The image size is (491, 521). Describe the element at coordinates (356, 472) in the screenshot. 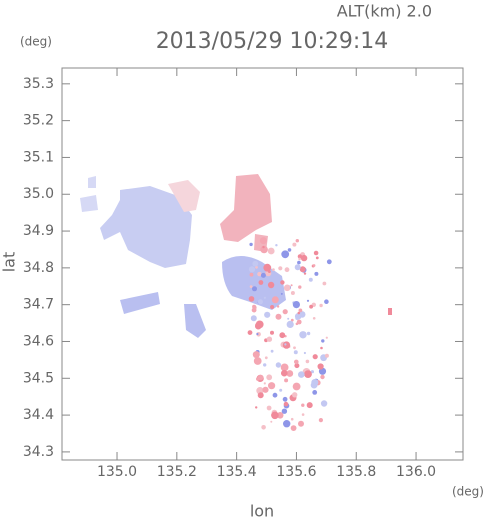

I see `x-tick-label: 135.8` at that location.